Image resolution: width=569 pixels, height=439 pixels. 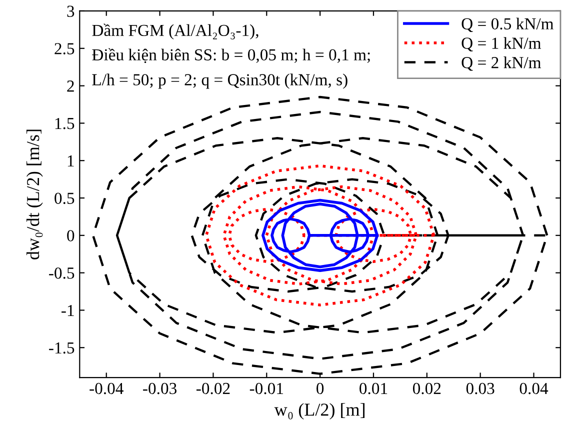 What do you see at coordinates (64, 124) in the screenshot?
I see `y-tick-label: 1.5` at bounding box center [64, 124].